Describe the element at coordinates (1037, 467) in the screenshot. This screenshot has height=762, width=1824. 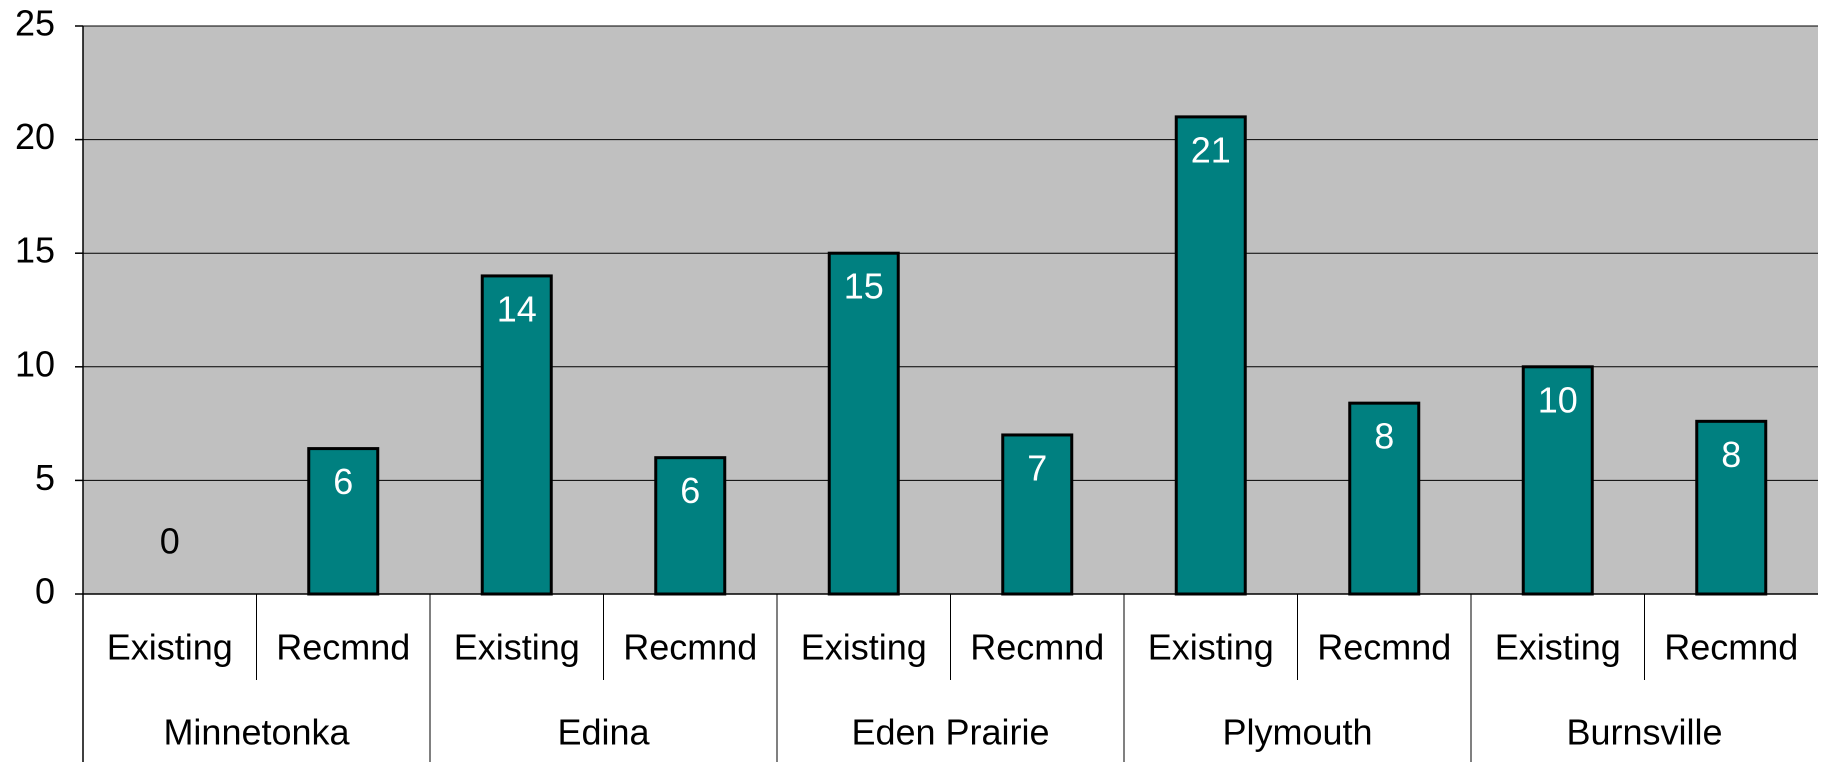
I see `data-label: 7` at that location.